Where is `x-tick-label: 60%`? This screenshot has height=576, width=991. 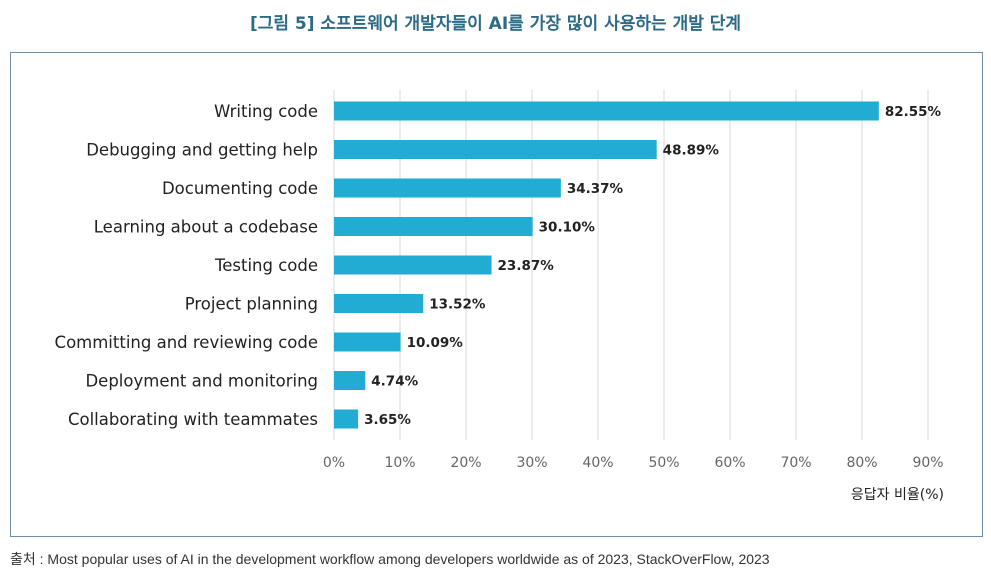
x-tick-label: 60% is located at coordinates (729, 463).